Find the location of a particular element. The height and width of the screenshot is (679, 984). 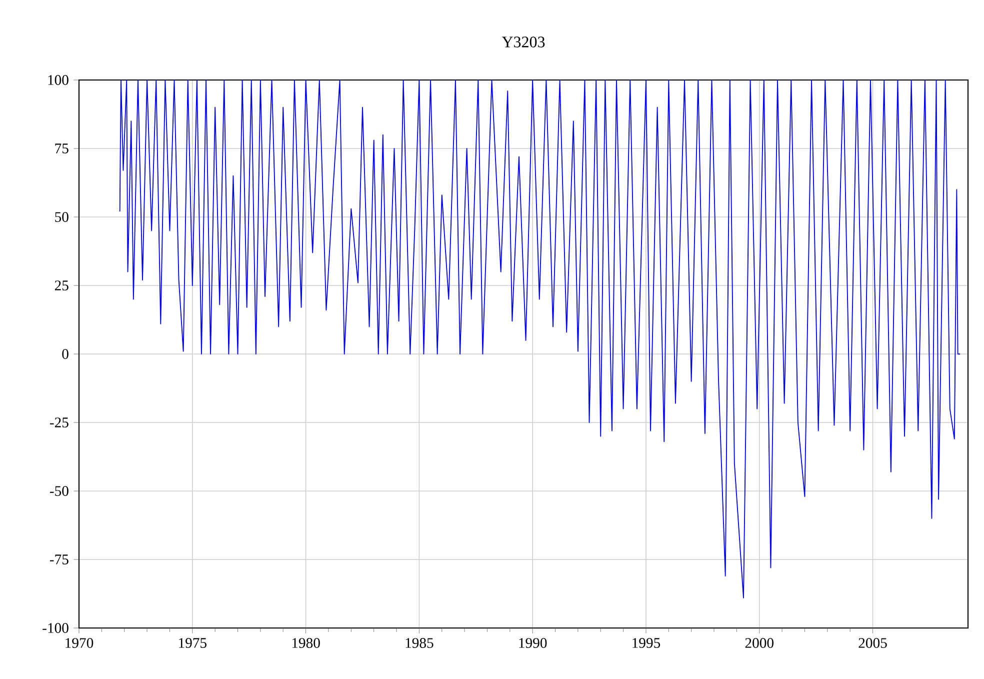

x-tick-label: 1970 is located at coordinates (80, 643).